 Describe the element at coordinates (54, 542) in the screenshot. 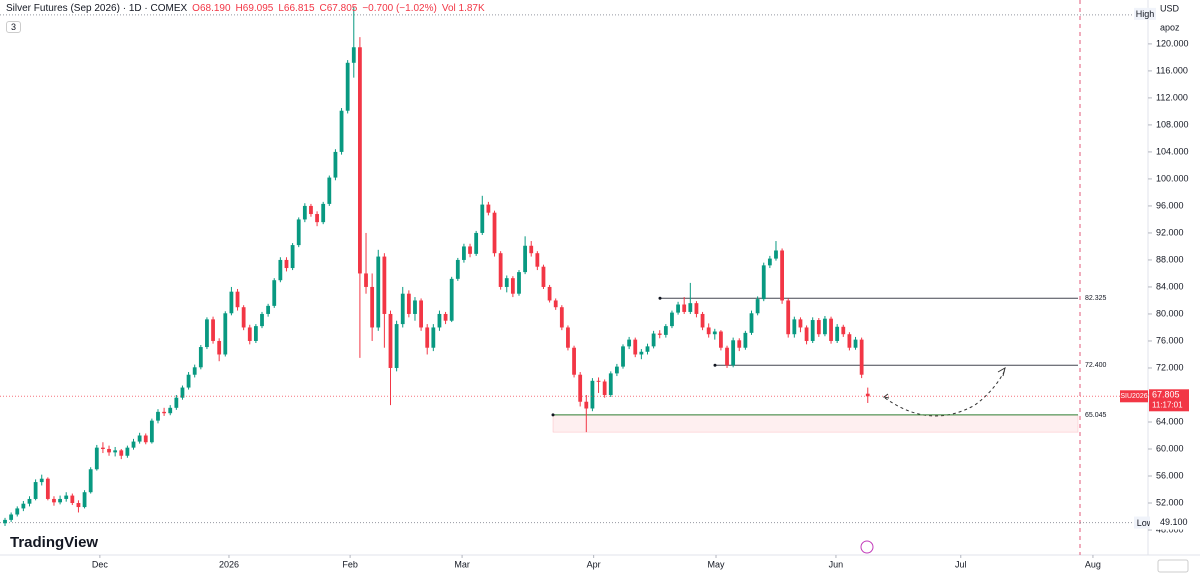

I see `brand-logo: TradingView` at that location.